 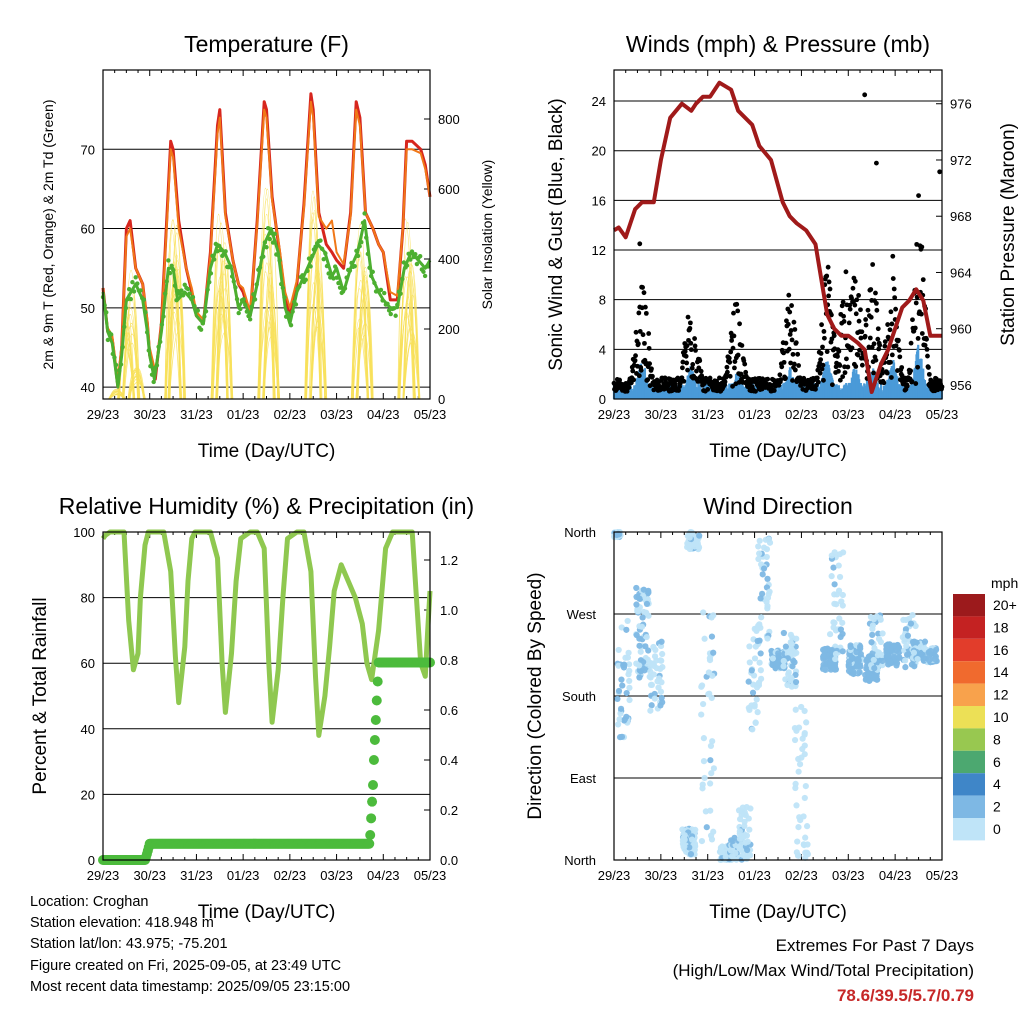 What do you see at coordinates (1001, 695) in the screenshot?
I see `legend-label: 12` at bounding box center [1001, 695].